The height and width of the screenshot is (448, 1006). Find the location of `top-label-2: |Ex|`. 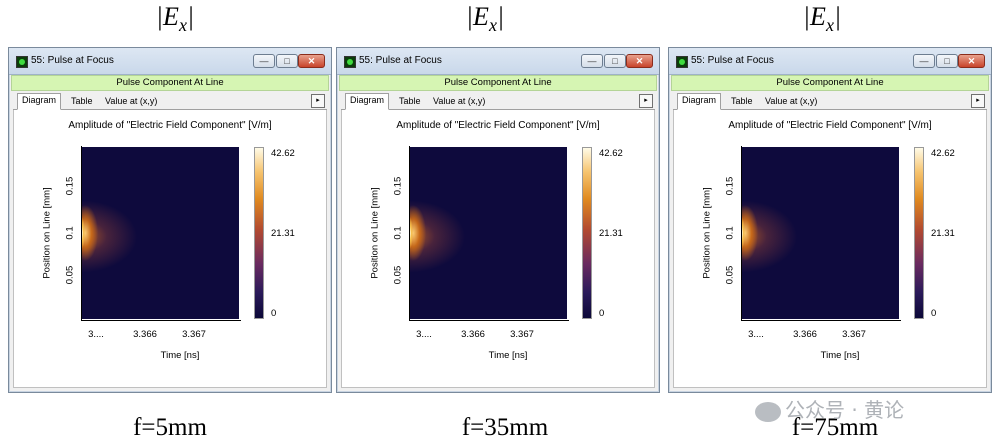

top-label-2: |Ex| is located at coordinates (485, 19).